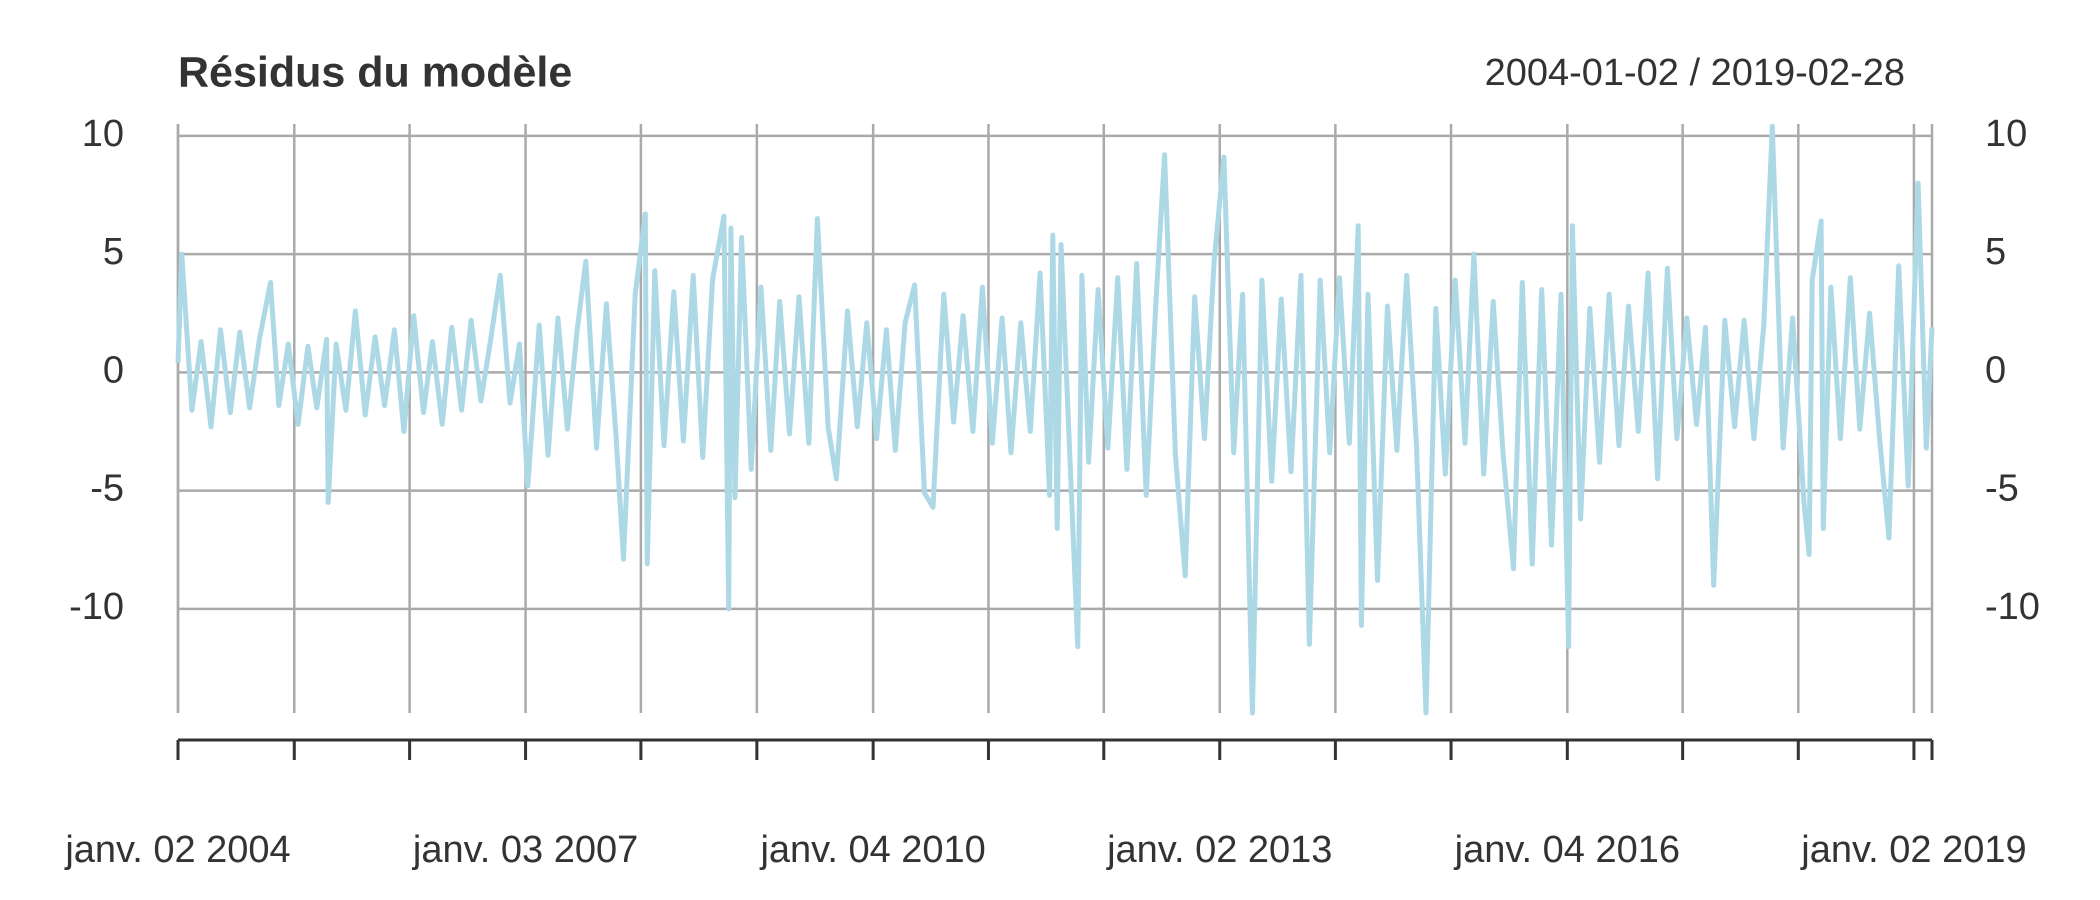 This screenshot has width=2100, height=900. I want to click on x-tick-label: janv. 02 2019, so click(1913, 850).